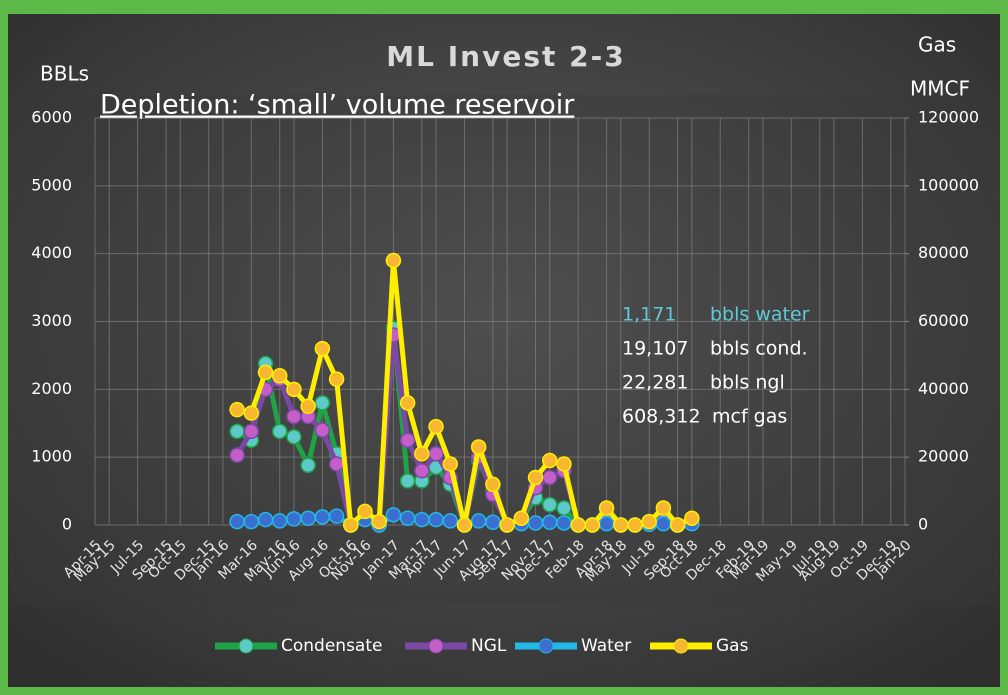  Describe the element at coordinates (64, 74) in the screenshot. I see `y-axis-label: BBLs` at that location.